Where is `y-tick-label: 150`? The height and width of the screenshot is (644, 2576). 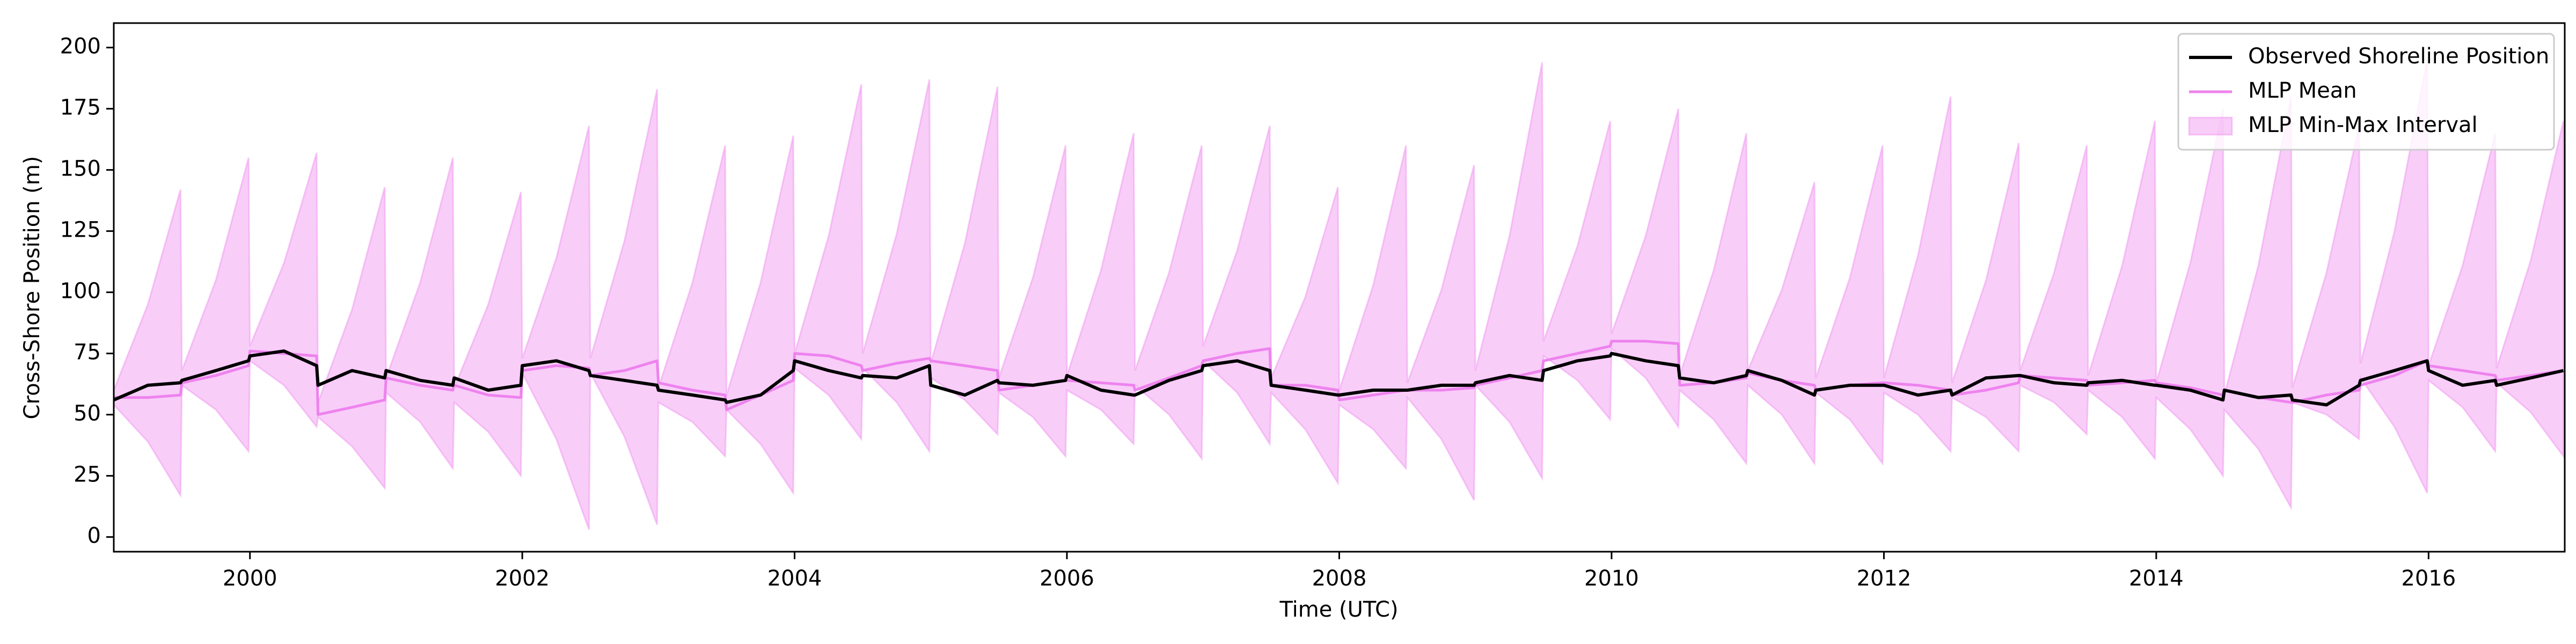 y-tick-label: 150 is located at coordinates (80, 169).